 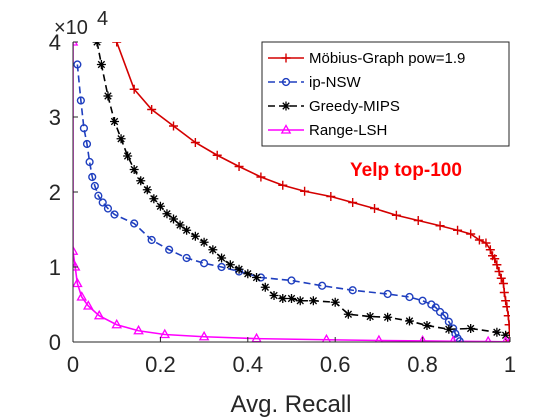 I want to click on x-tick-label-4: 0.8, so click(x=422, y=364).